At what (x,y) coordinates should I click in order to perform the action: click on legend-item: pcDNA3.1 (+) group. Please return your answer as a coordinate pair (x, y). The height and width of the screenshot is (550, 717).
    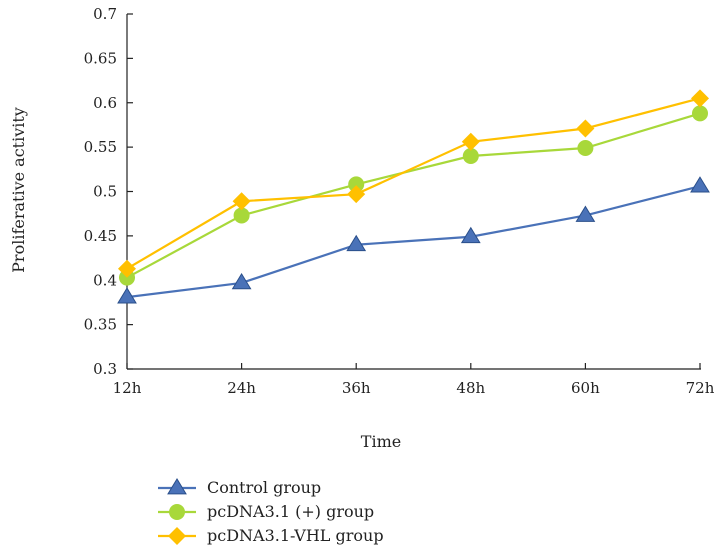
    Looking at the image, I should click on (266, 511).